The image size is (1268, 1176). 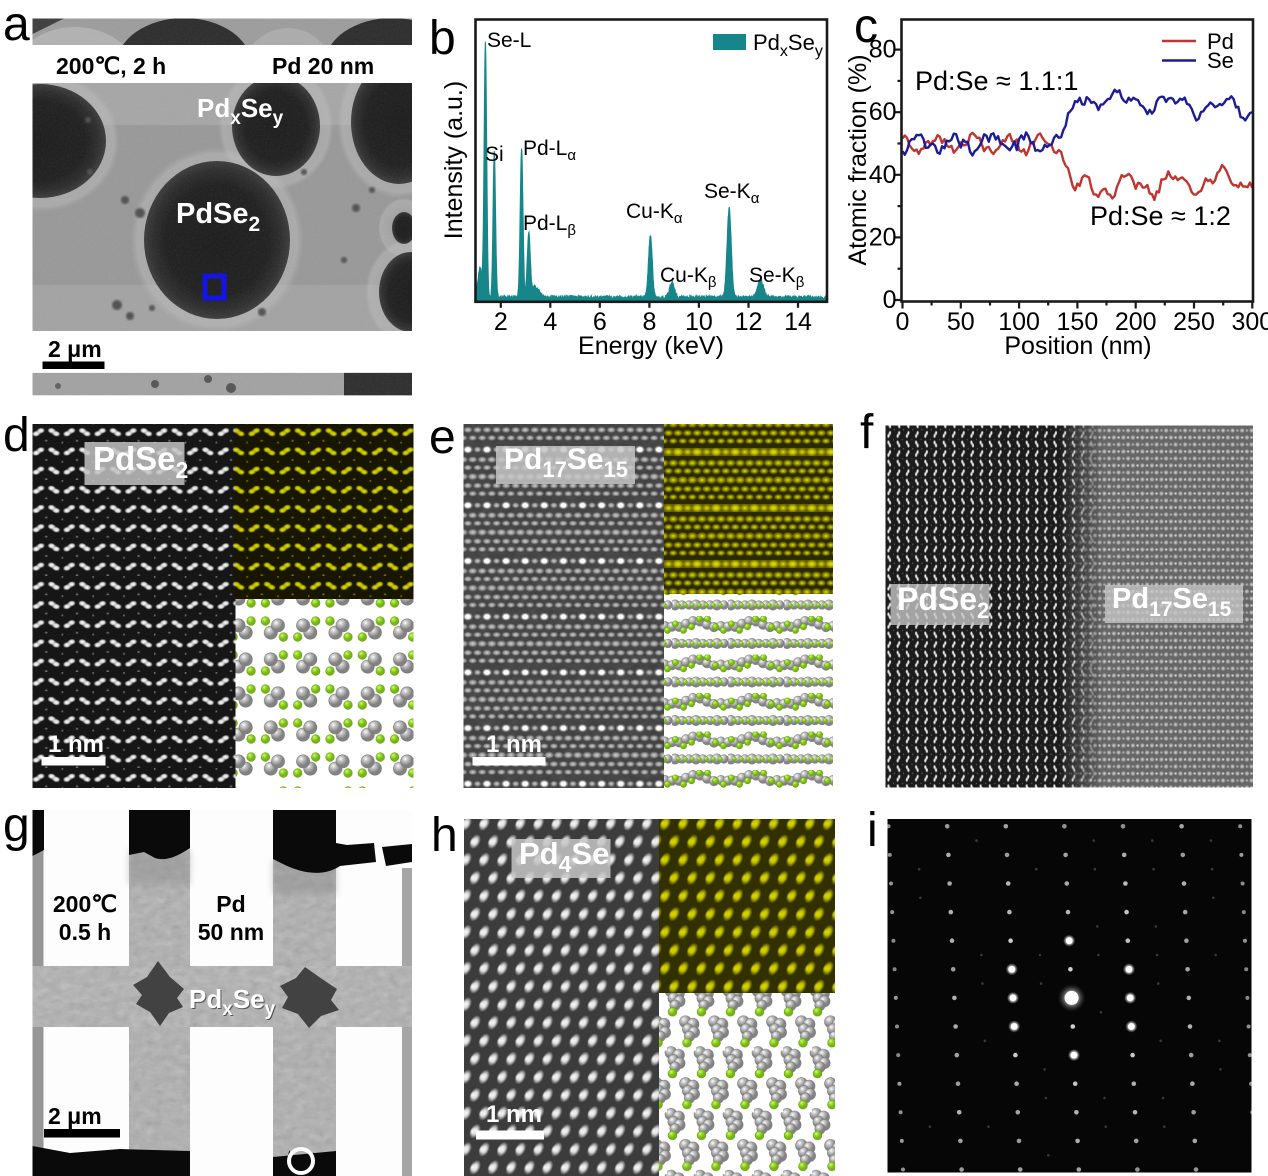 What do you see at coordinates (1249, 322) in the screenshot?
I see `svg-text: 300` at bounding box center [1249, 322].